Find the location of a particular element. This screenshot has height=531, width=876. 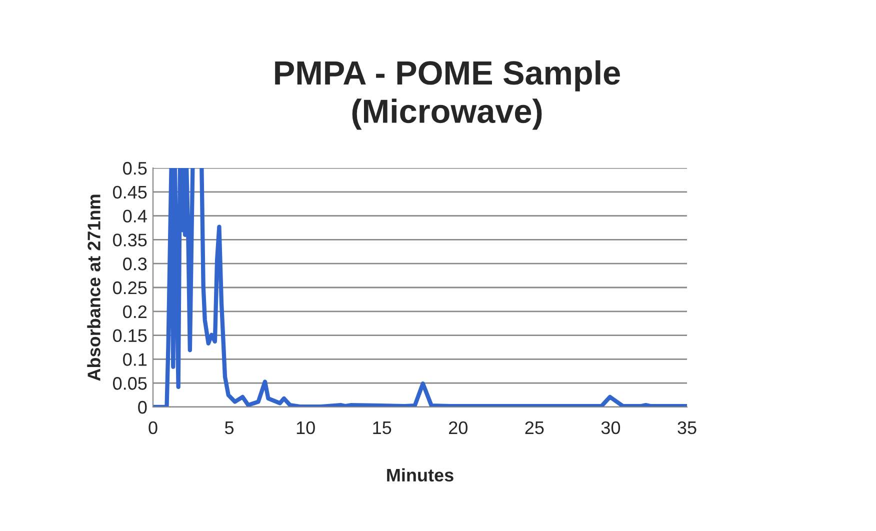

x-tick-label: 10 is located at coordinates (305, 427).